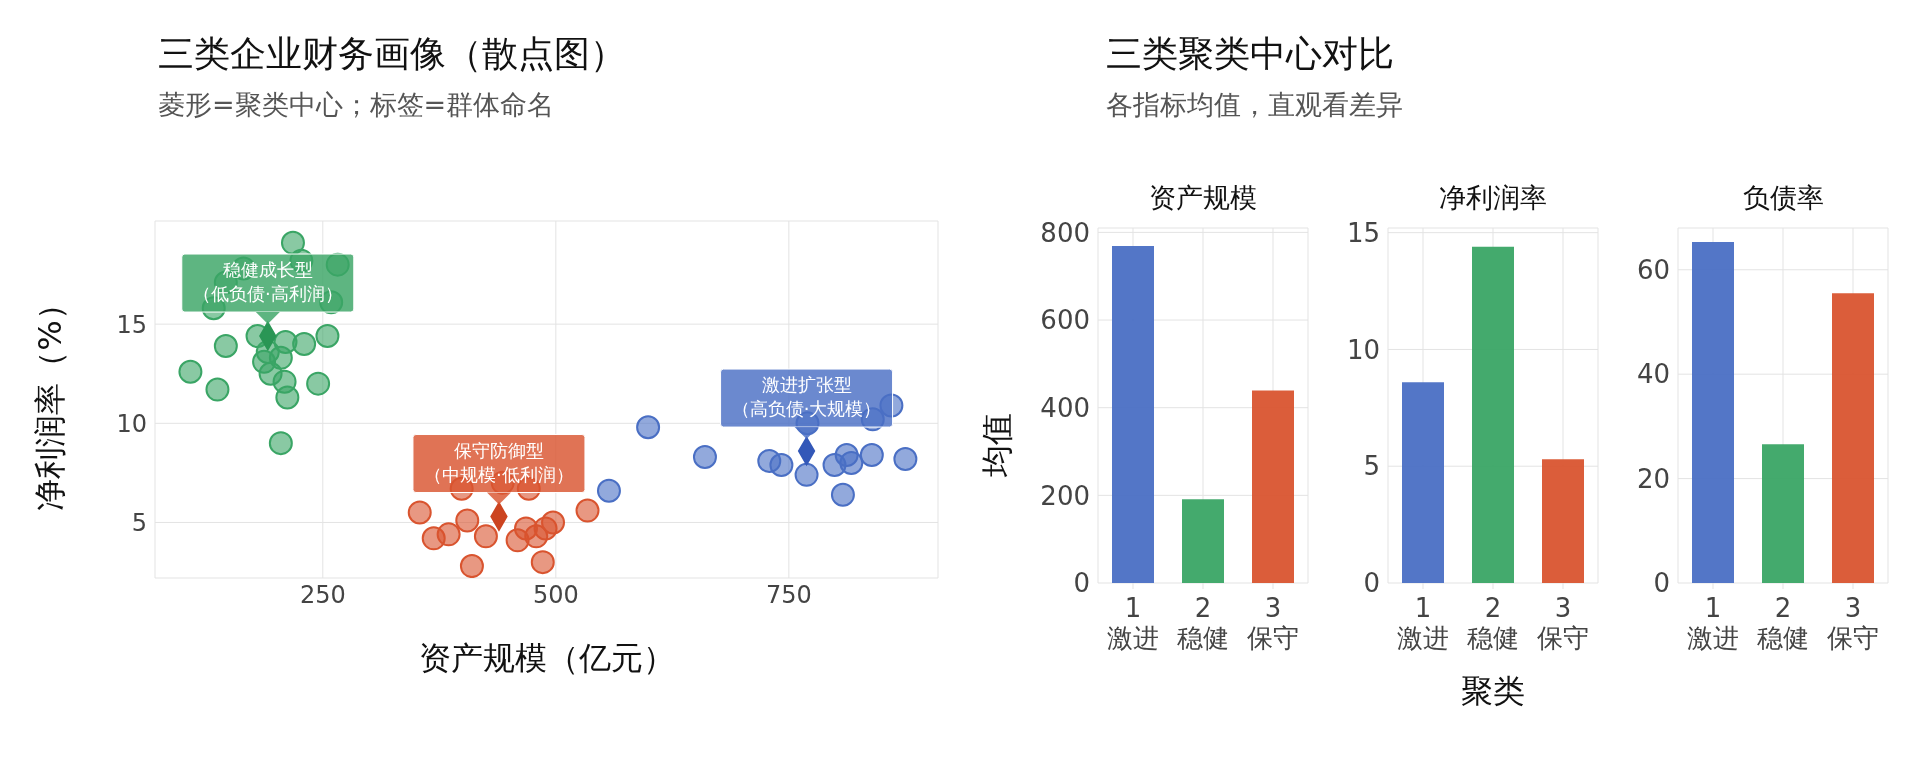  I want to click on y-tick-label: 200, so click(1065, 495).